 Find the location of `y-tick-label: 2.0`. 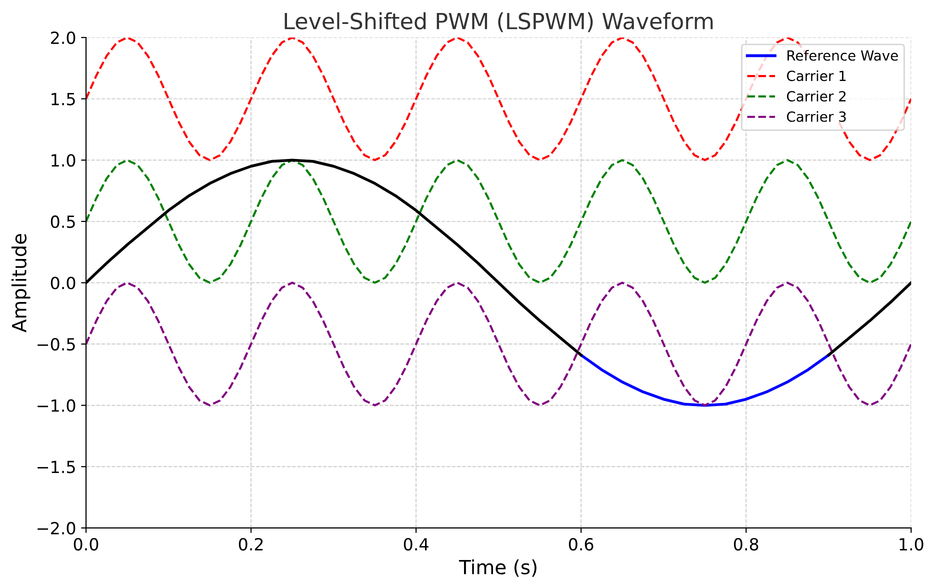

y-tick-label: 2.0 is located at coordinates (63, 37).